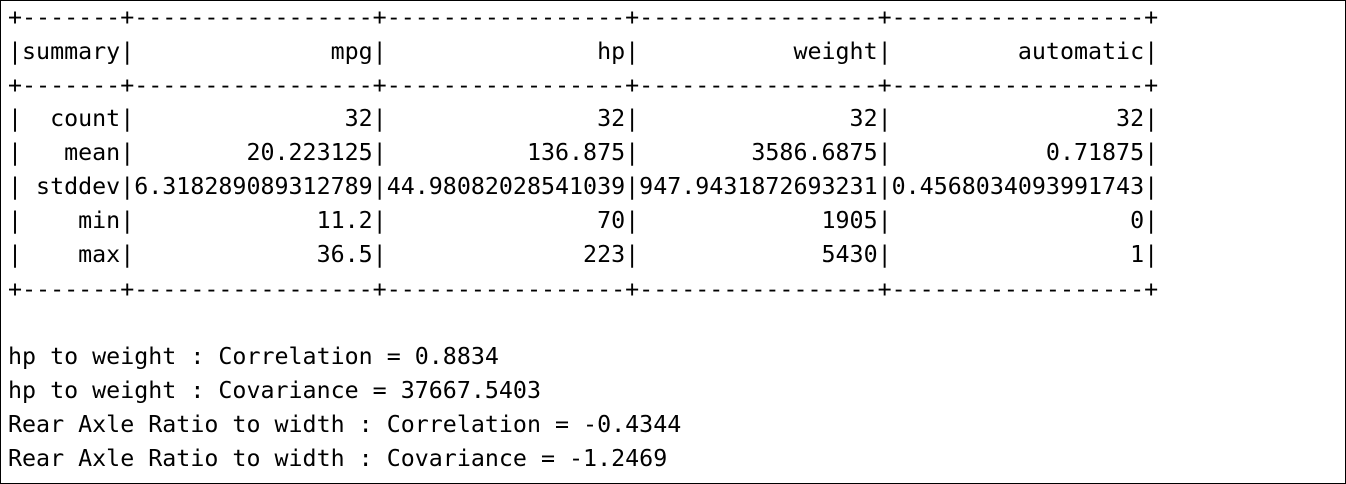 This screenshot has width=1346, height=484. What do you see at coordinates (583, 254) in the screenshot?
I see `table-row-max: | max| 36.5| 223| 5430| 1|` at bounding box center [583, 254].